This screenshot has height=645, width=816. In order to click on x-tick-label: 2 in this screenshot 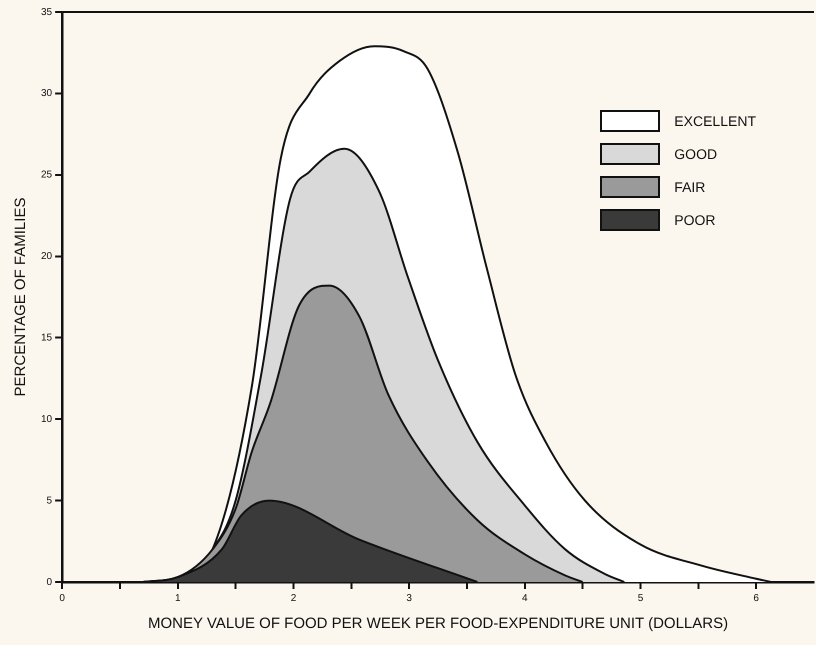, I will do `click(293, 598)`.